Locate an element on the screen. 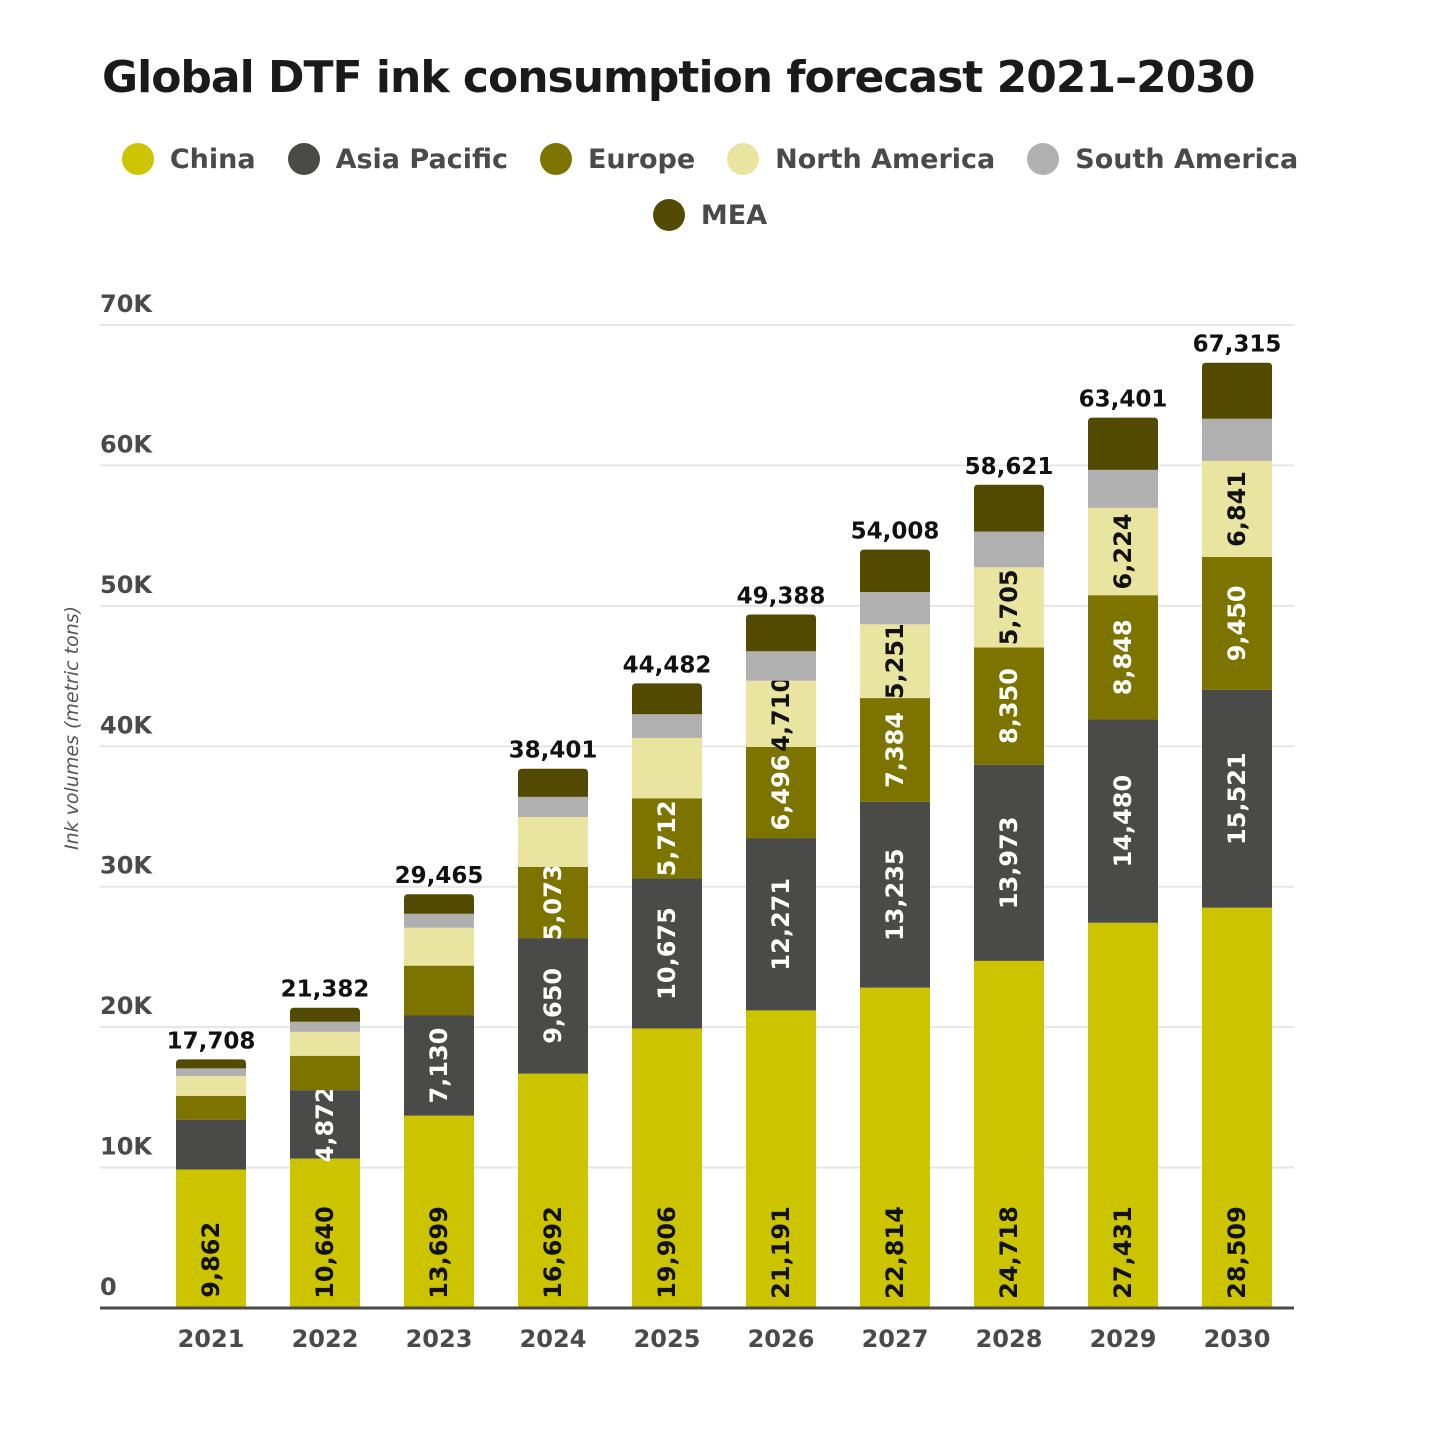 The width and height of the screenshot is (1432, 1436). legend-label: China is located at coordinates (212, 159).